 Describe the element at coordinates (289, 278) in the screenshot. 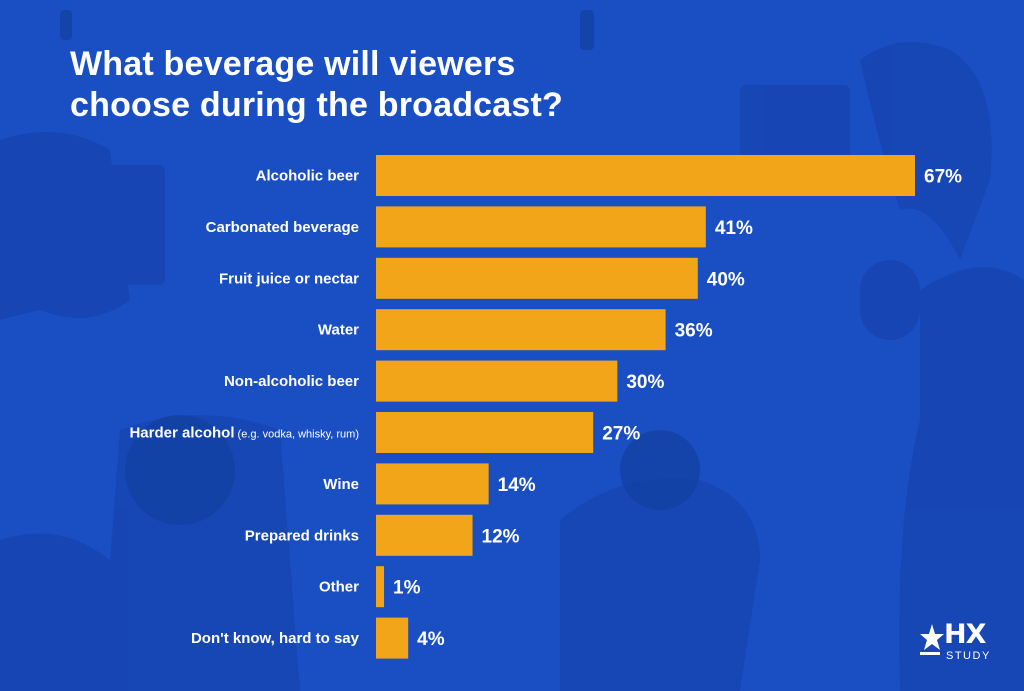

I see `category-label-2: Fruit juice or nectar` at that location.